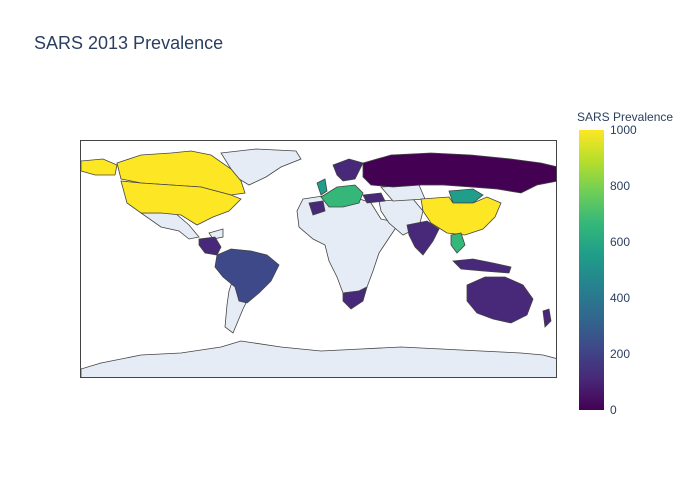  What do you see at coordinates (423, 238) in the screenshot?
I see `country-india` at bounding box center [423, 238].